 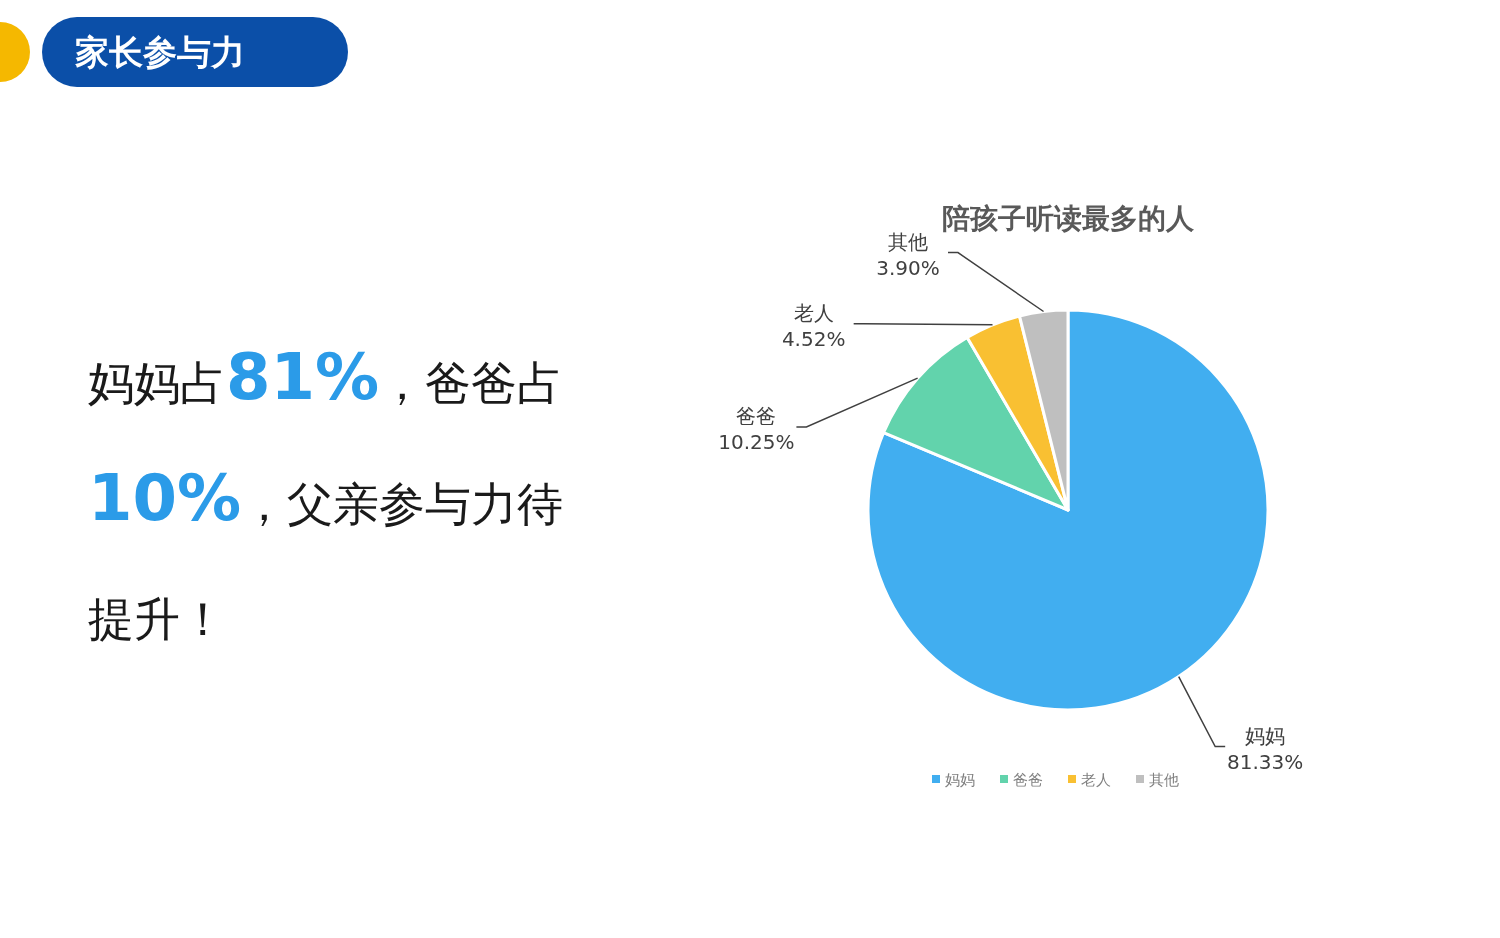 What do you see at coordinates (1096, 780) in the screenshot?
I see `legend-label: 老人` at bounding box center [1096, 780].